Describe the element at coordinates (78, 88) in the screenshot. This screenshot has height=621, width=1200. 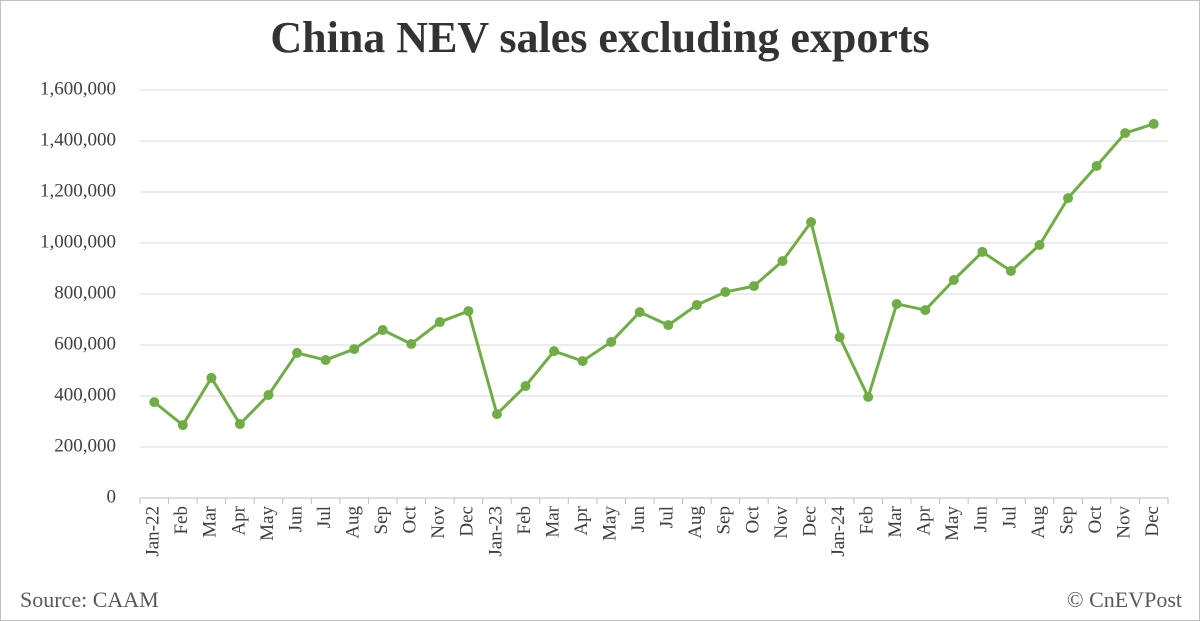
I see `y-tick-label: 1,600,000` at that location.